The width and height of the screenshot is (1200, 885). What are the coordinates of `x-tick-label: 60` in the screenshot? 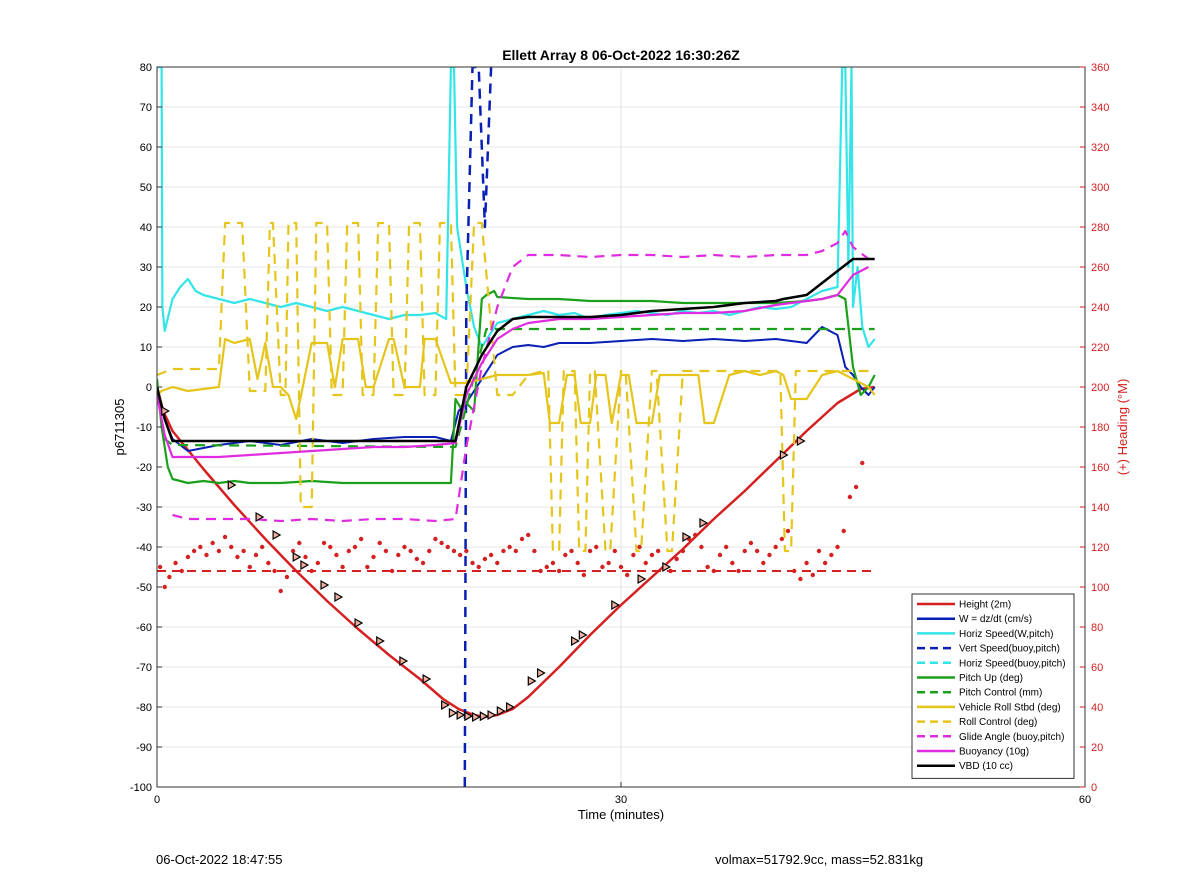 It's located at (1085, 800).